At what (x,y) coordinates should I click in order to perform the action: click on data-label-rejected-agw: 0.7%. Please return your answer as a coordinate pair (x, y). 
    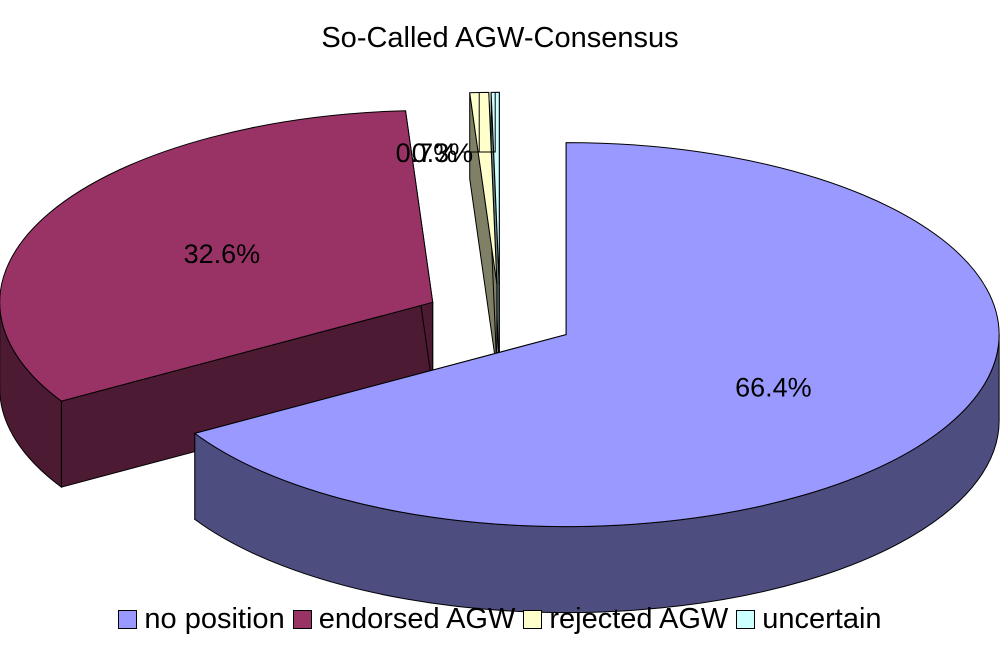
    Looking at the image, I should click on (427, 153).